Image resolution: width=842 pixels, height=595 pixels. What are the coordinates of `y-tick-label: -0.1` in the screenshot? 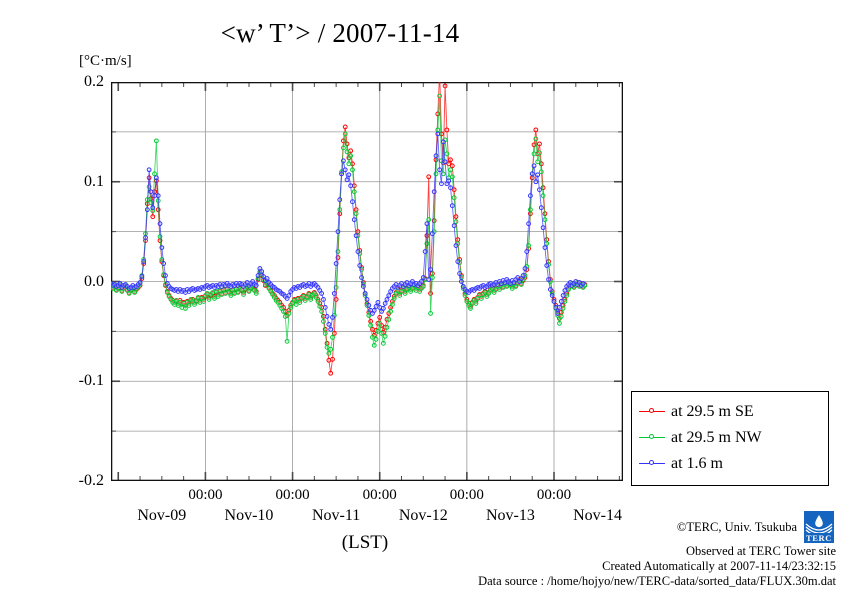 It's located at (91, 381).